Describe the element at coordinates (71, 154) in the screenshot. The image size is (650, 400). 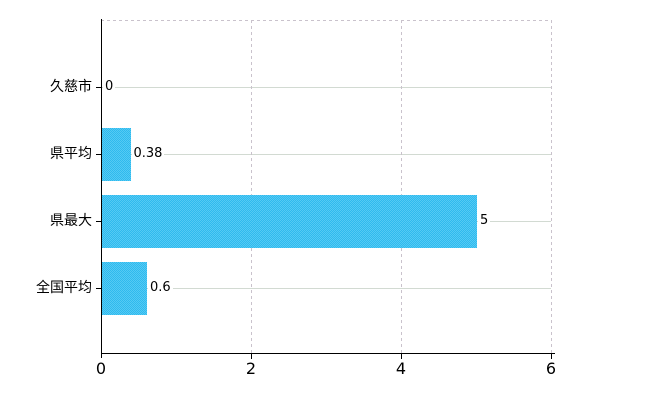
I see `category-label: 県平均` at that location.